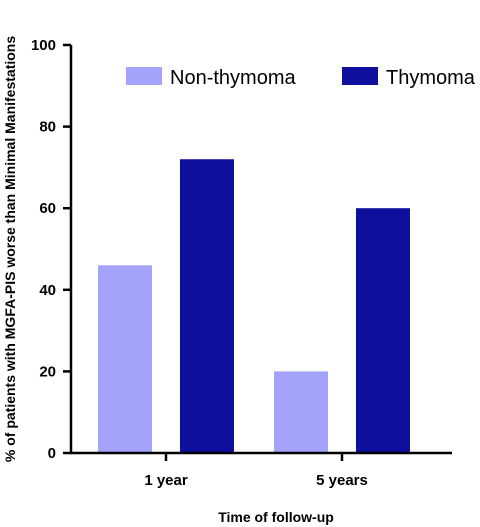  I want to click on x-tick-label: 5 years, so click(342, 480).